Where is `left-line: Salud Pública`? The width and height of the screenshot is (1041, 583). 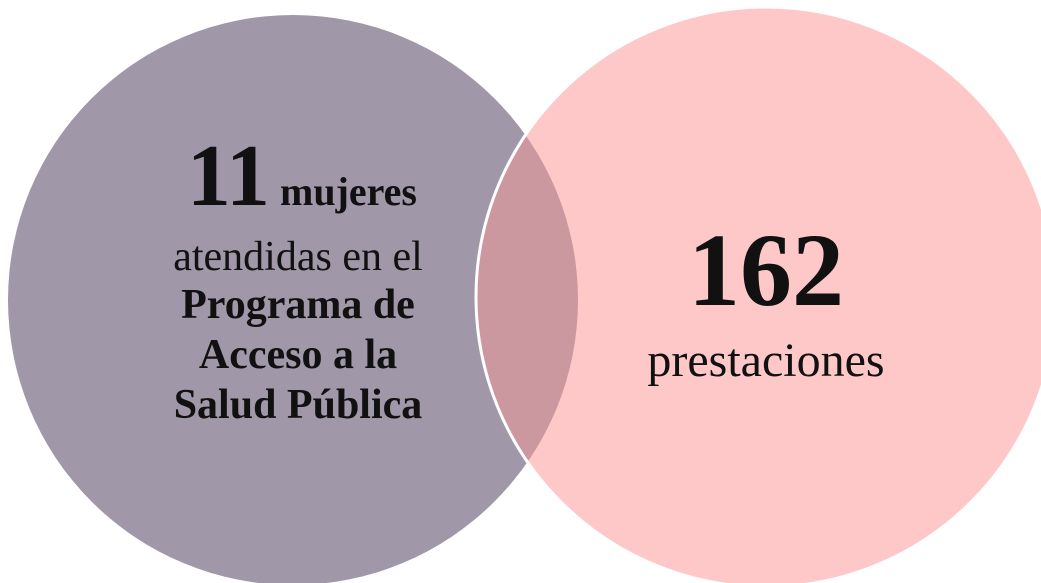
left-line: Salud Pública is located at coordinates (298, 405).